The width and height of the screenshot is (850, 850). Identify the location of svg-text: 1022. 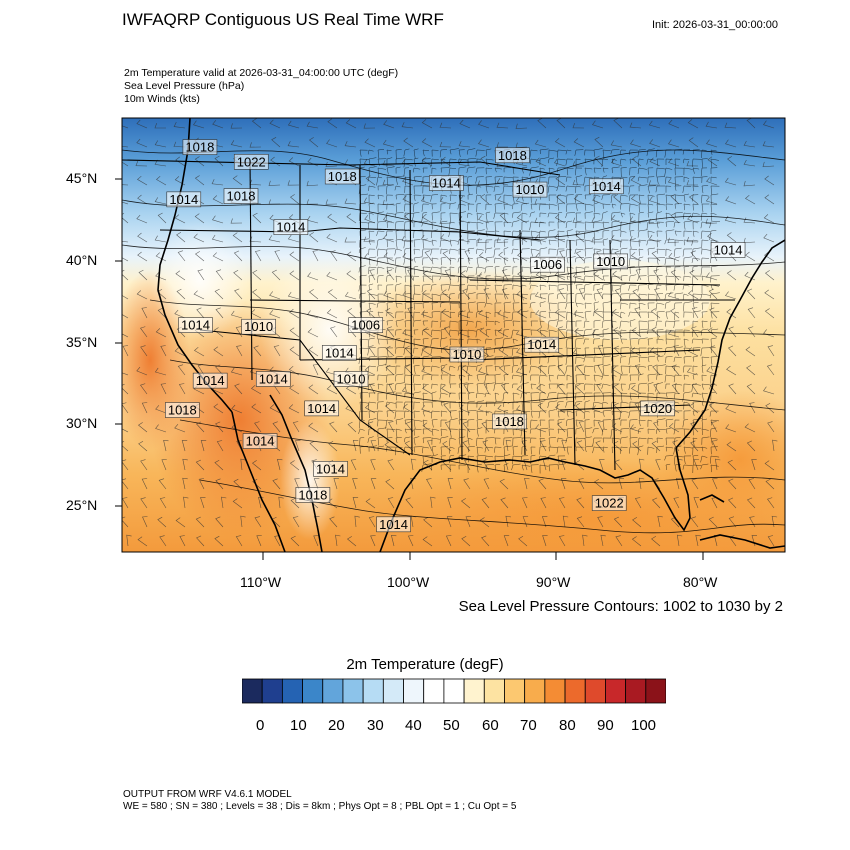
(609, 503).